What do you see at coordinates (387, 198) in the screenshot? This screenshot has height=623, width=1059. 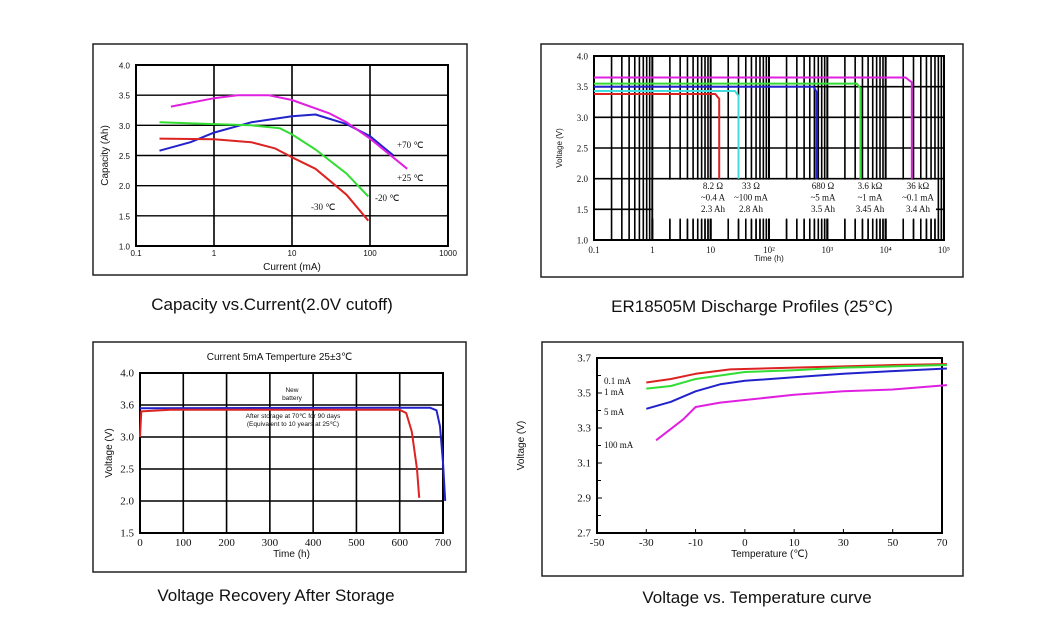 I see `series-label: -20 ℃` at bounding box center [387, 198].